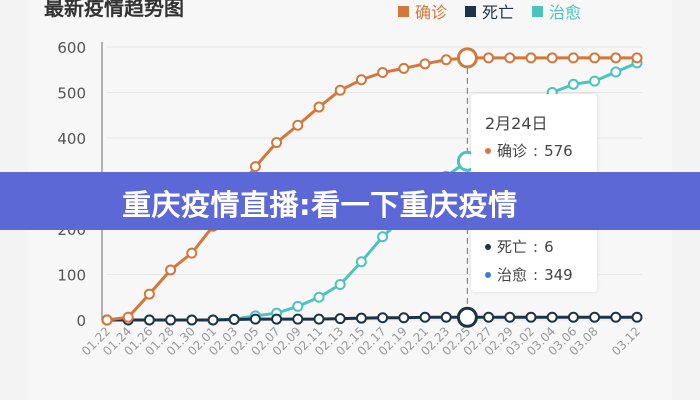  Describe the element at coordinates (512, 275) in the screenshot. I see `tooltip-label: 治愈` at that location.